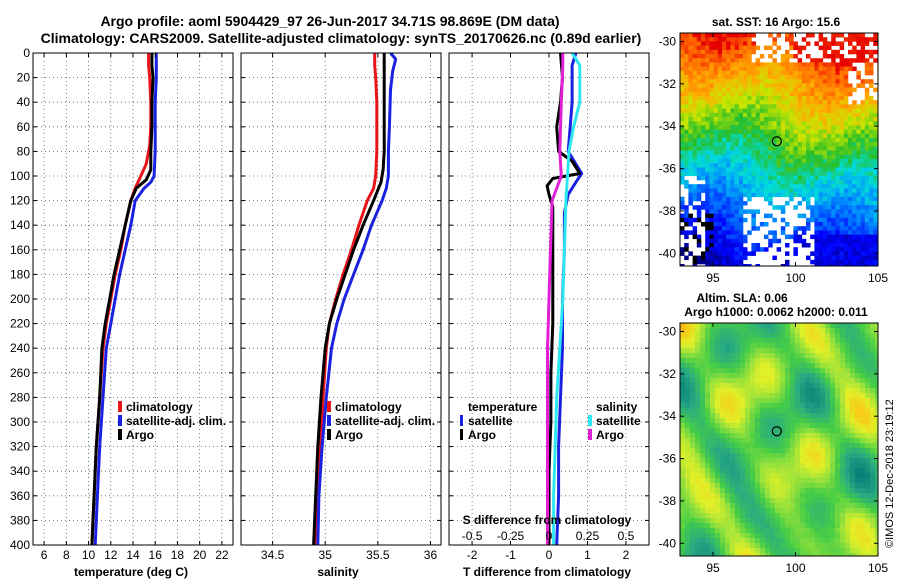 Image resolution: width=900 pixels, height=580 pixels. I want to click on legend-label-salinity-argo: Argo, so click(610, 435).